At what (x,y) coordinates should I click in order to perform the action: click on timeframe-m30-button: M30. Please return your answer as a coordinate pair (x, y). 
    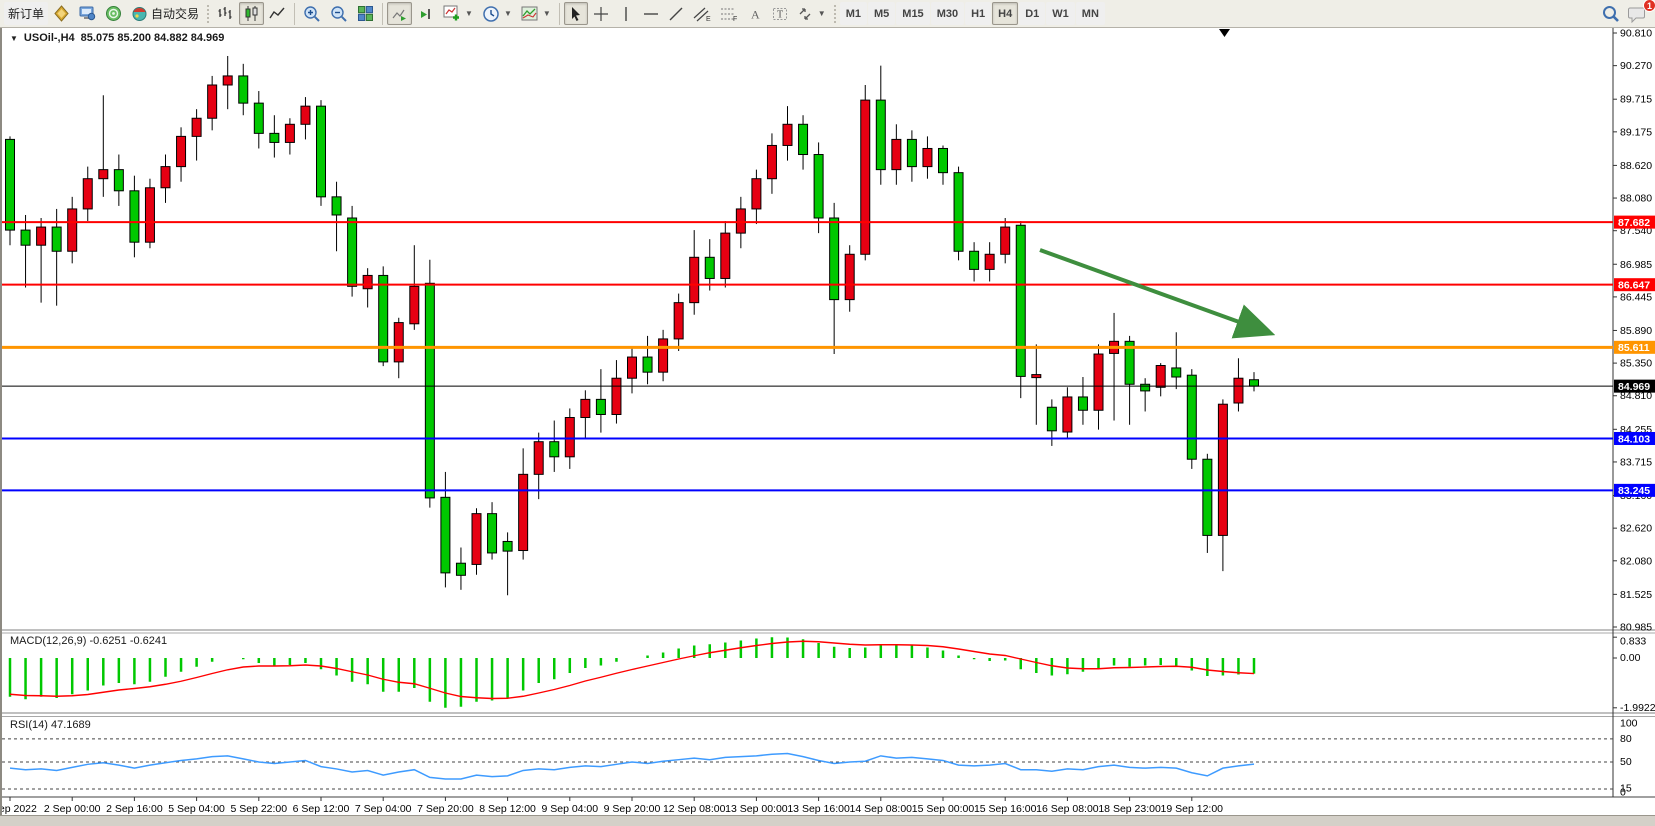
    Looking at the image, I should click on (947, 13).